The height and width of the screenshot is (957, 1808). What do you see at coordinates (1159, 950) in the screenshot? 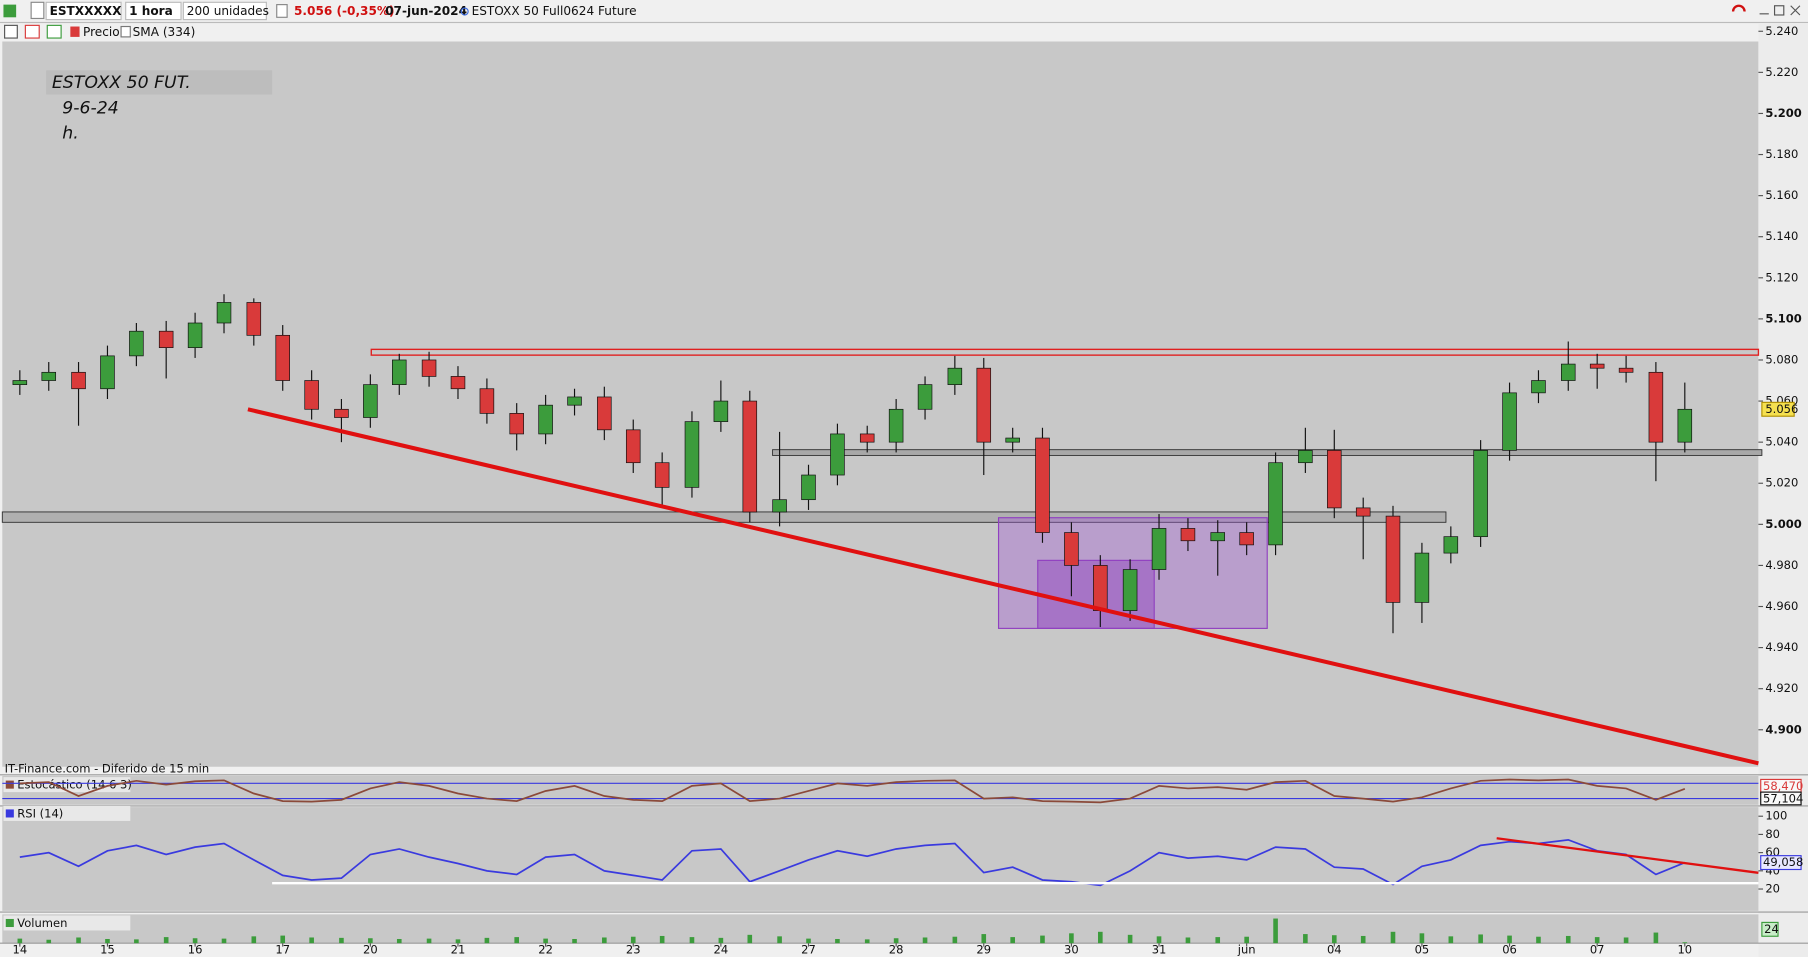
I see `x-tick-label: 31` at bounding box center [1159, 950].